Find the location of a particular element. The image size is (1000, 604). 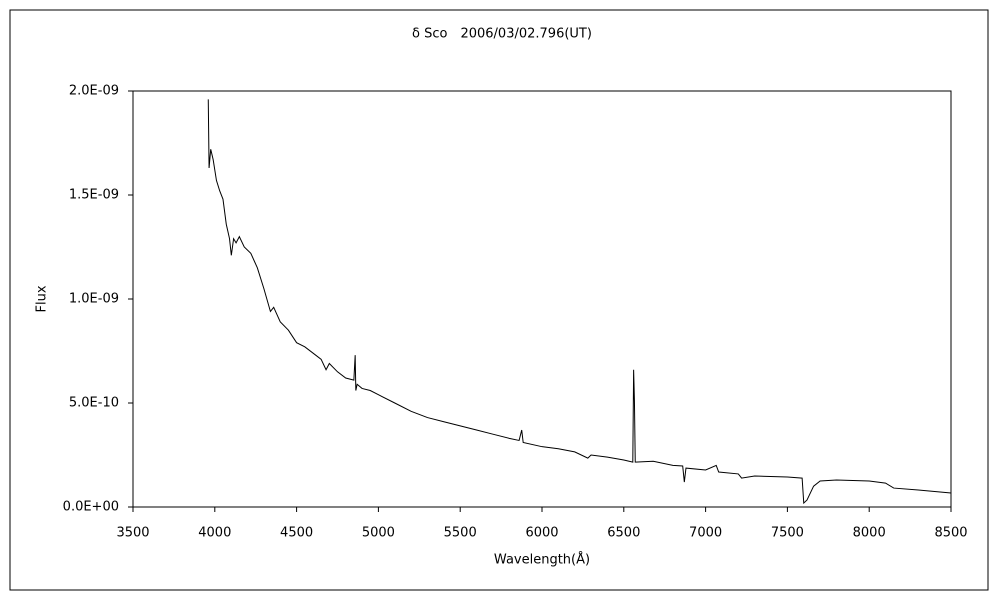

y-tick-label: 1.5E-09 is located at coordinates (94, 195).